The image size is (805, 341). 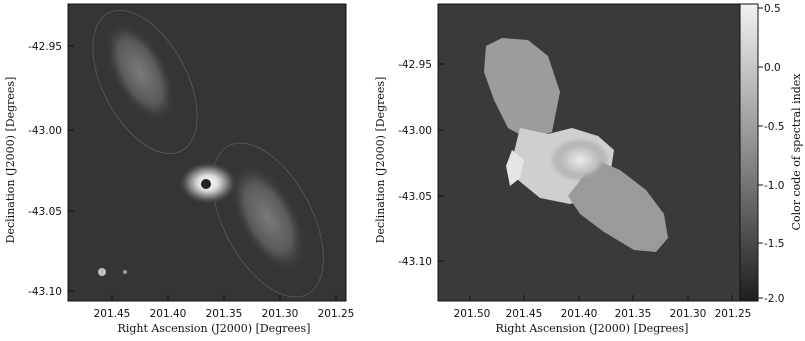 What do you see at coordinates (224, 314) in the screenshot?
I see `left-xtick-3: 201.35` at bounding box center [224, 314].